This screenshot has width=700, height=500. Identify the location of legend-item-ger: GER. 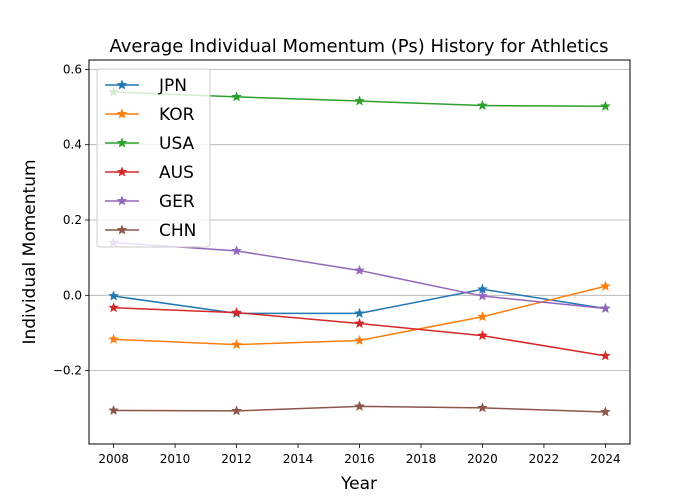
(150, 202).